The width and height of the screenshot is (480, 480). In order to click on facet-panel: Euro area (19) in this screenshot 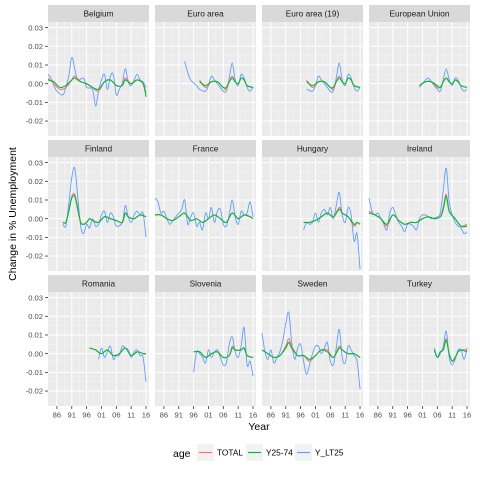, I will do `click(312, 70)`.